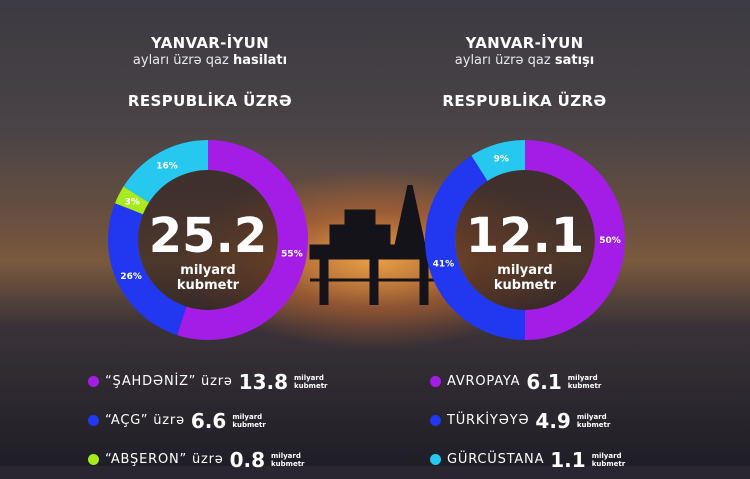 The height and width of the screenshot is (479, 750). What do you see at coordinates (568, 459) in the screenshot?
I see `legend-value: 1.1` at bounding box center [568, 459].